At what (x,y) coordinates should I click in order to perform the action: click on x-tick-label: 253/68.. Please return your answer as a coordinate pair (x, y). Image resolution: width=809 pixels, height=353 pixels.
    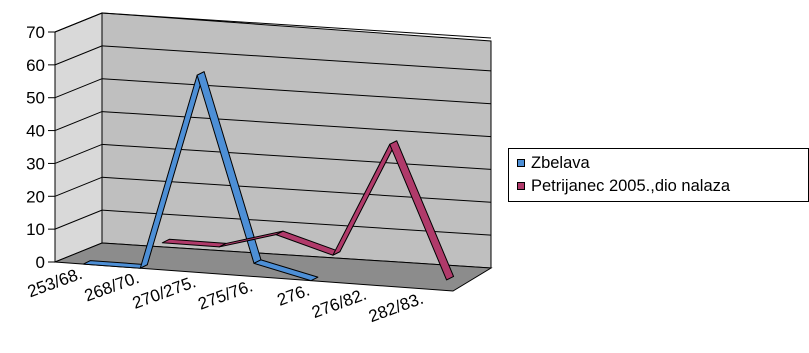
    Looking at the image, I should click on (55, 282).